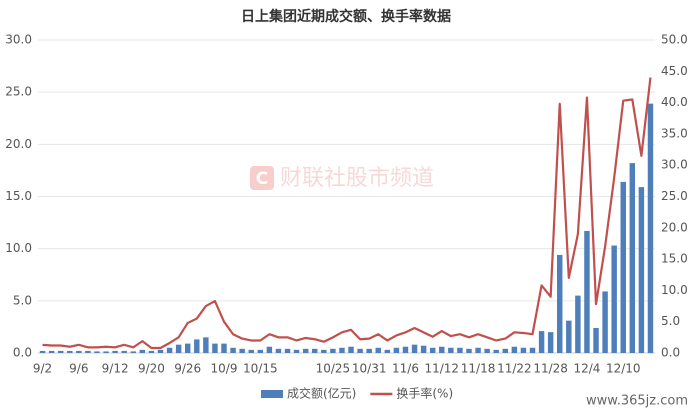 This screenshot has height=411, width=692. Describe the element at coordinates (357, 178) in the screenshot. I see `watermark: 财联社股市频道` at that location.